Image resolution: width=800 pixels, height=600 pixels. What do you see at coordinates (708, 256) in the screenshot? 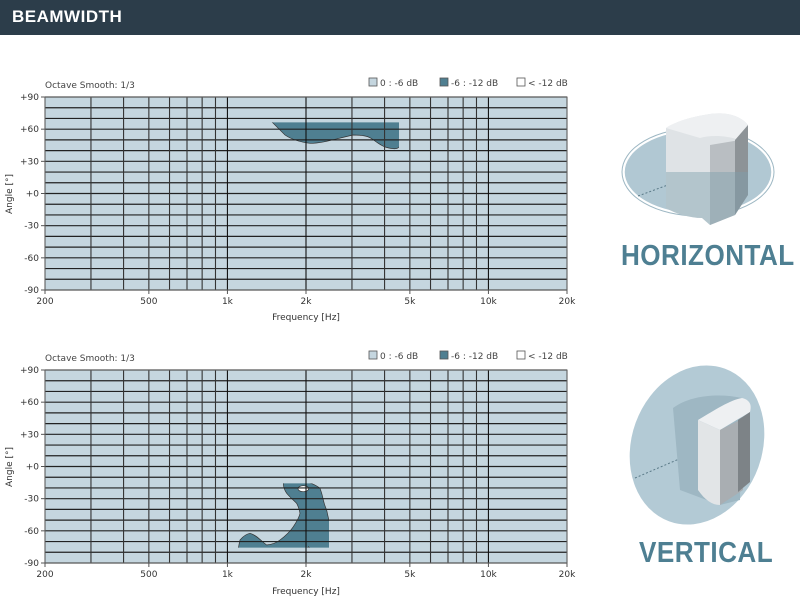
I see `horizontal-label: HORIZONTAL` at bounding box center [708, 256].